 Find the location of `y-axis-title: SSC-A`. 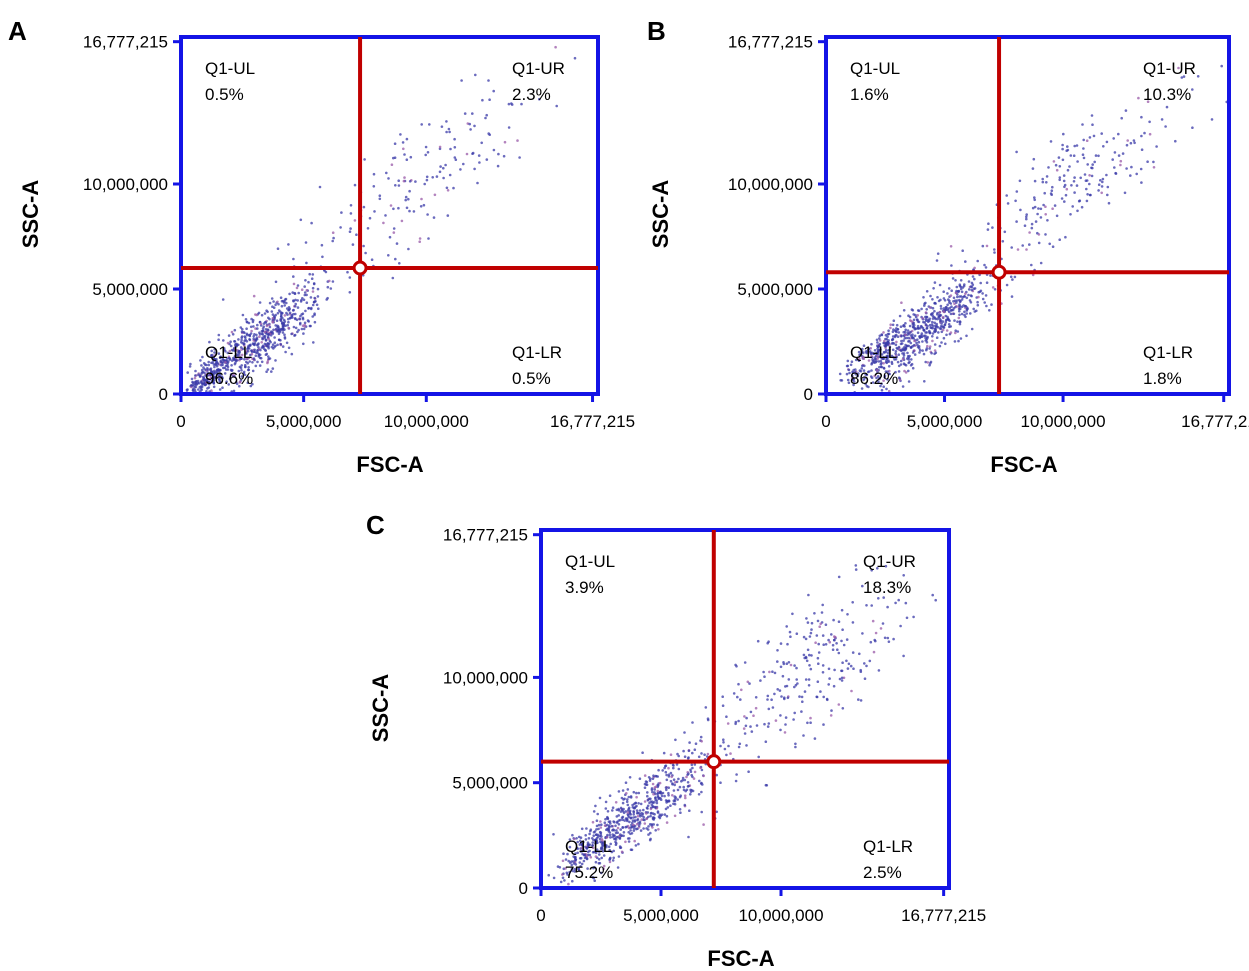

y-axis-title: SSC-A is located at coordinates (660, 214).